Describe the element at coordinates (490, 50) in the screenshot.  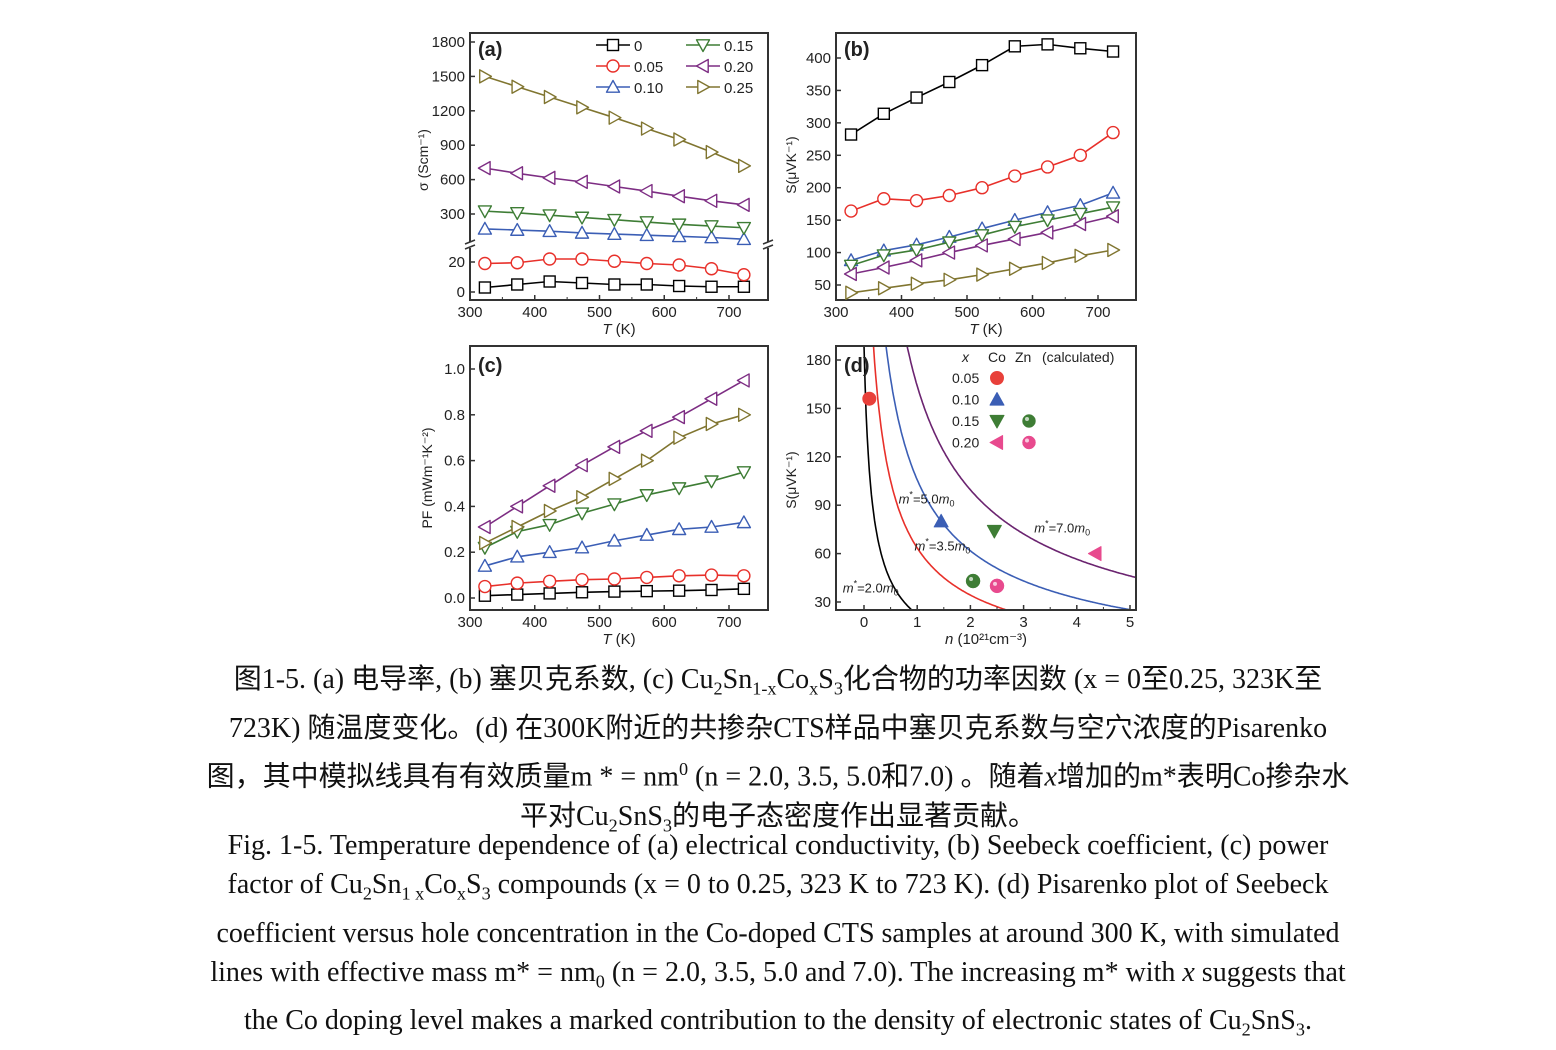
I see `panel-label: (a)` at that location.